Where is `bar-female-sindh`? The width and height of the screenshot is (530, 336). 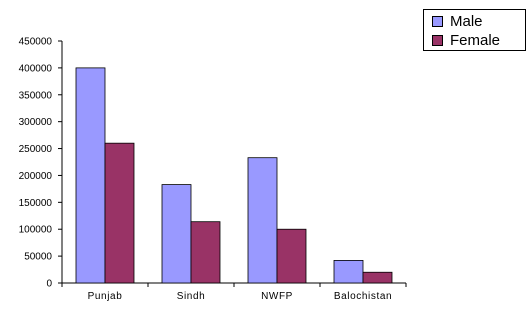
bar-female-sindh is located at coordinates (205, 252).